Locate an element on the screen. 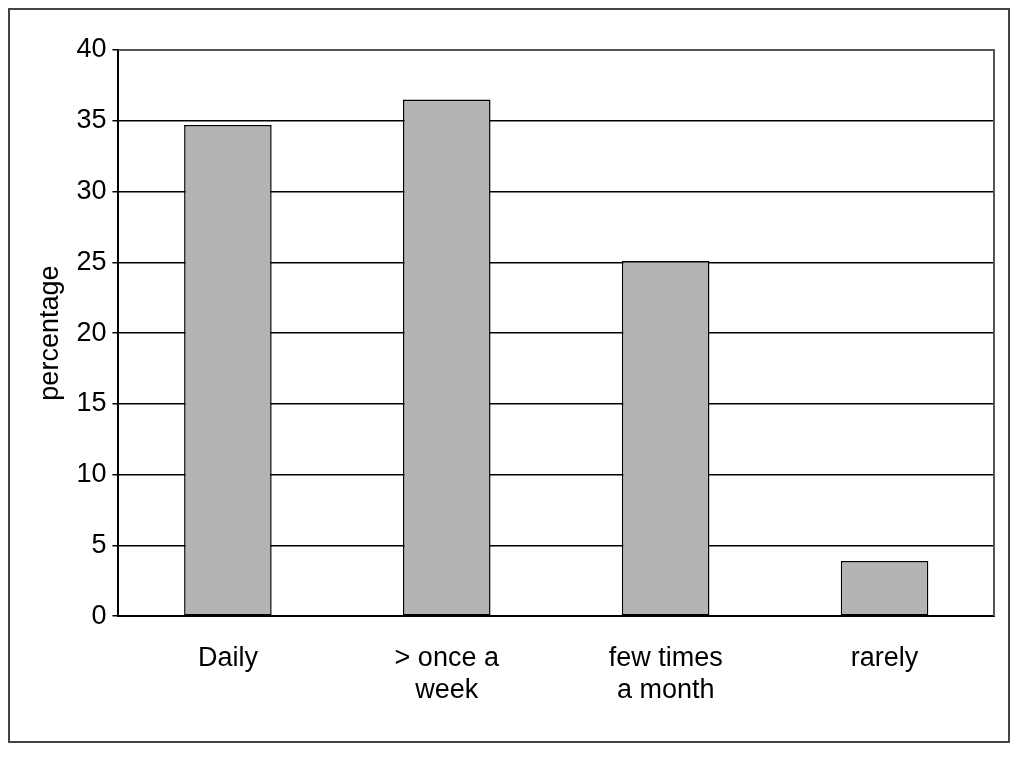  y-axis-title: percentage is located at coordinates (48, 333).